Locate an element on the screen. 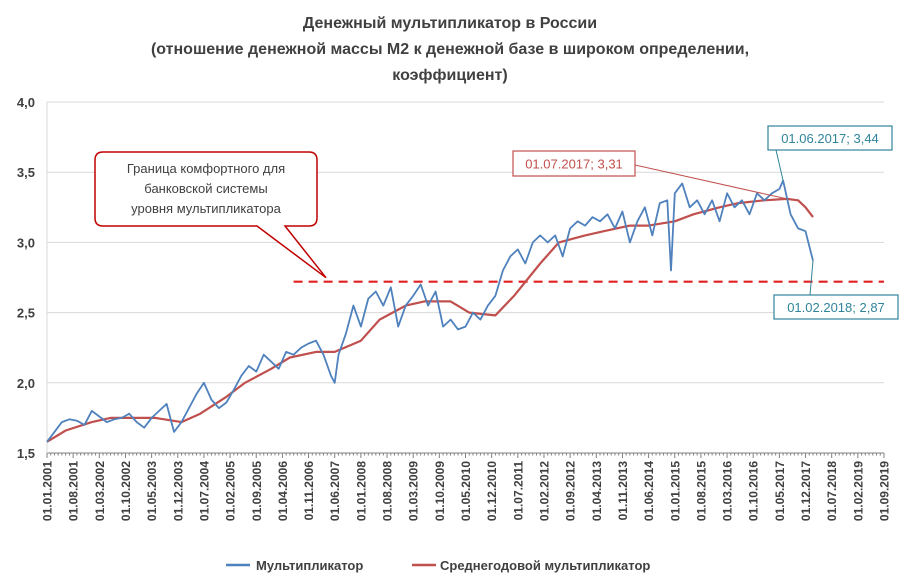  x-tick-label: 01.01.2008 is located at coordinates (361, 491).